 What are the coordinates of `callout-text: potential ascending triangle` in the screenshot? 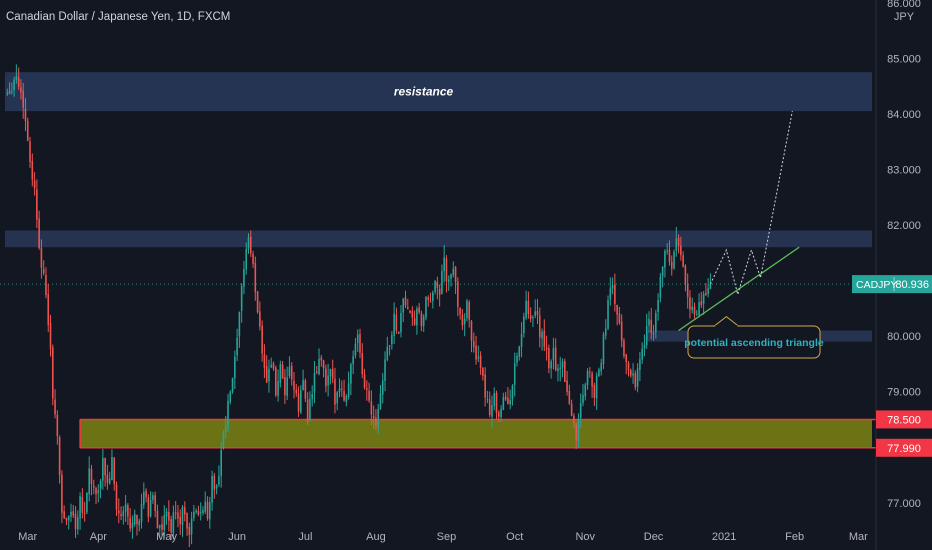 It's located at (754, 343).